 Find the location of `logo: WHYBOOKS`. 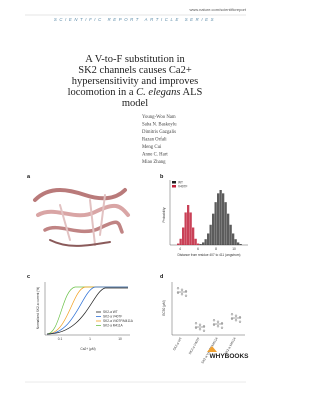

logo: WHYBOOKS is located at coordinates (228, 353).